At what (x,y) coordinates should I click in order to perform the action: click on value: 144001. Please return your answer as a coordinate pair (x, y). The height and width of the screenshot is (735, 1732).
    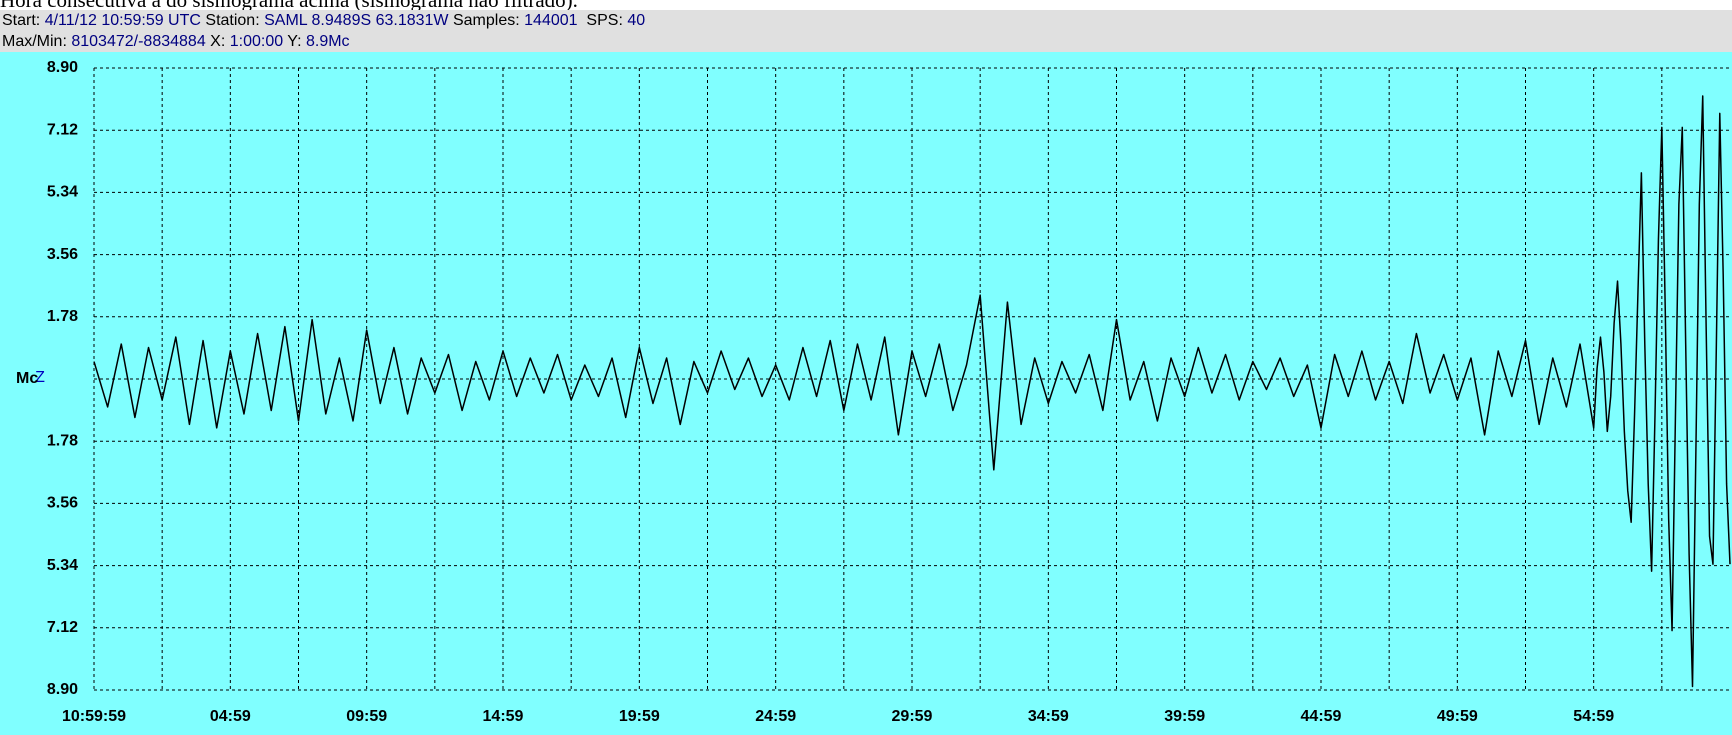
    Looking at the image, I should click on (551, 20).